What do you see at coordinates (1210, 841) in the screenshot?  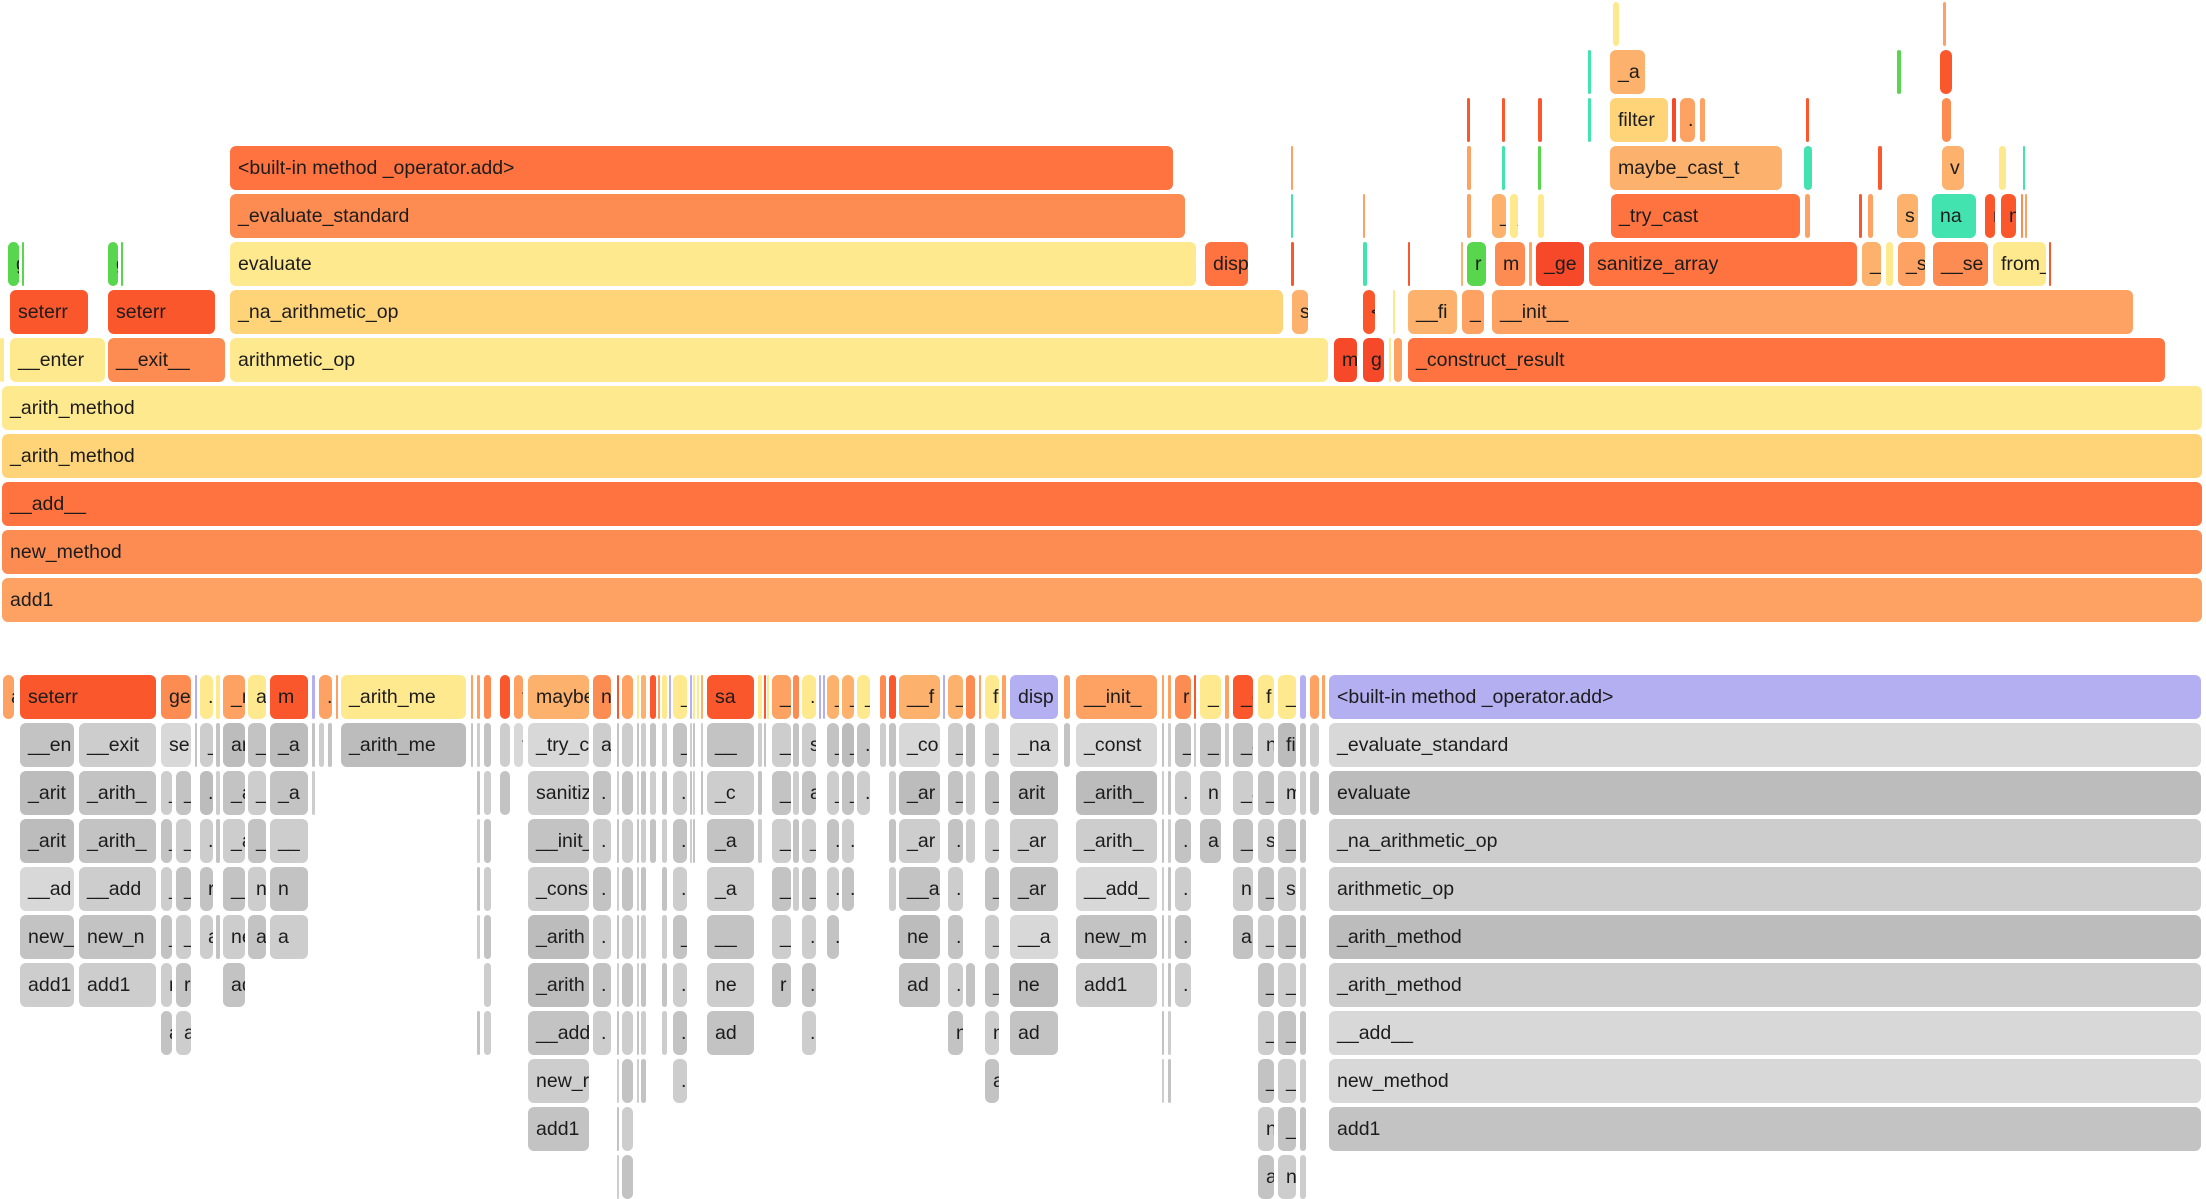 I see `flame-bar-sandwich-callers-3-39: a` at bounding box center [1210, 841].